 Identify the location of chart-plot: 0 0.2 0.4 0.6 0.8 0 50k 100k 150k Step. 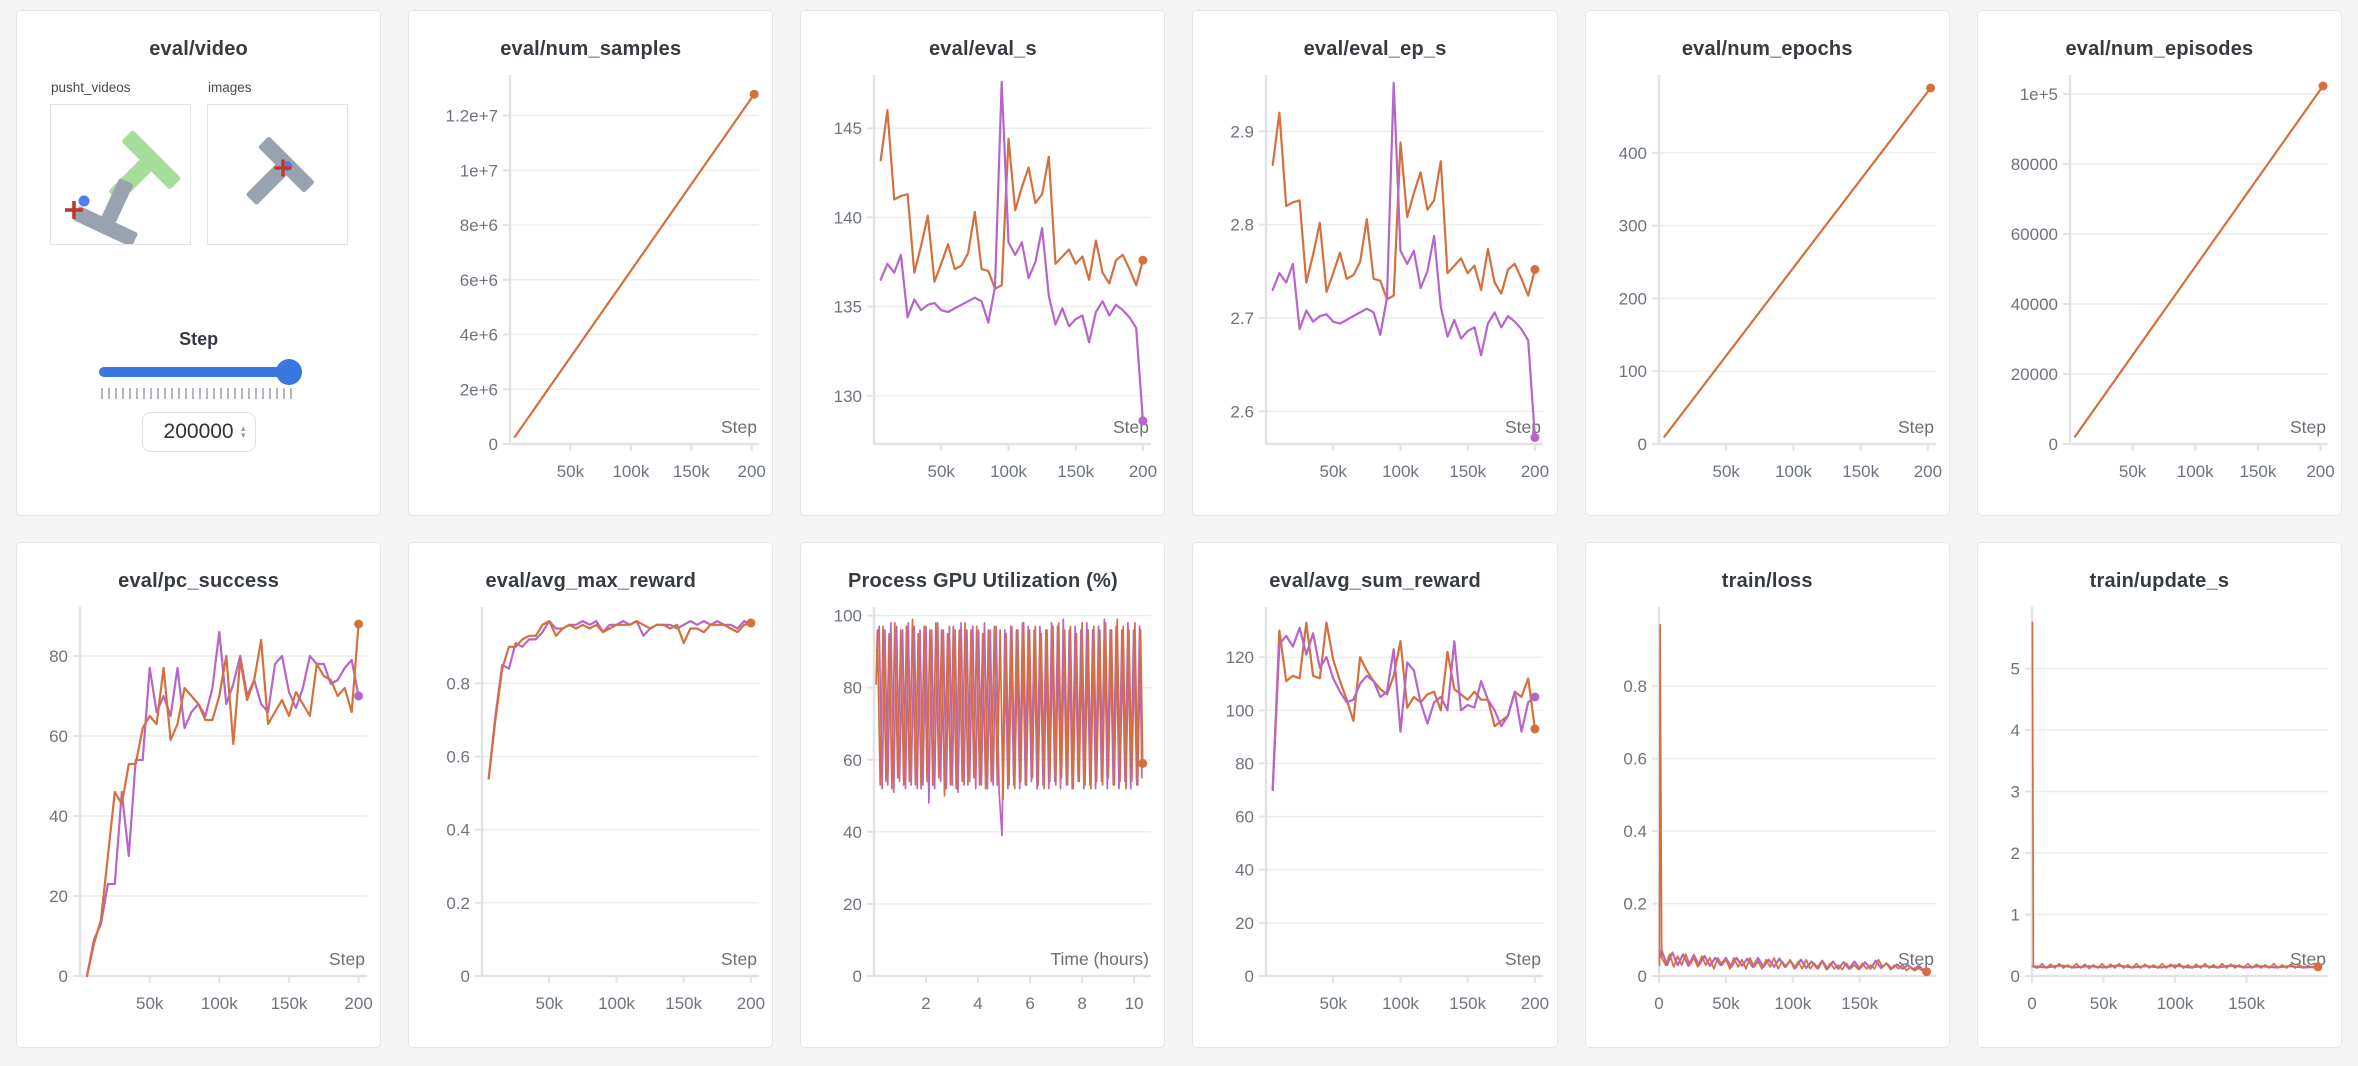
(1767, 816).